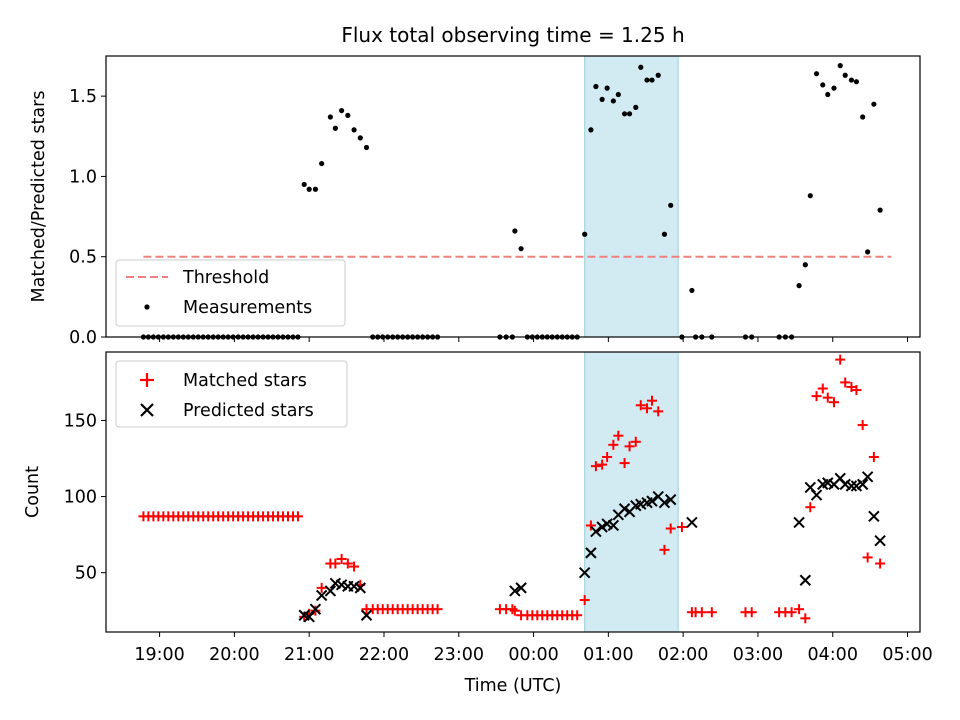 Image resolution: width=960 pixels, height=720 pixels. Describe the element at coordinates (309, 655) in the screenshot. I see `x-tick-label: 21:00` at that location.